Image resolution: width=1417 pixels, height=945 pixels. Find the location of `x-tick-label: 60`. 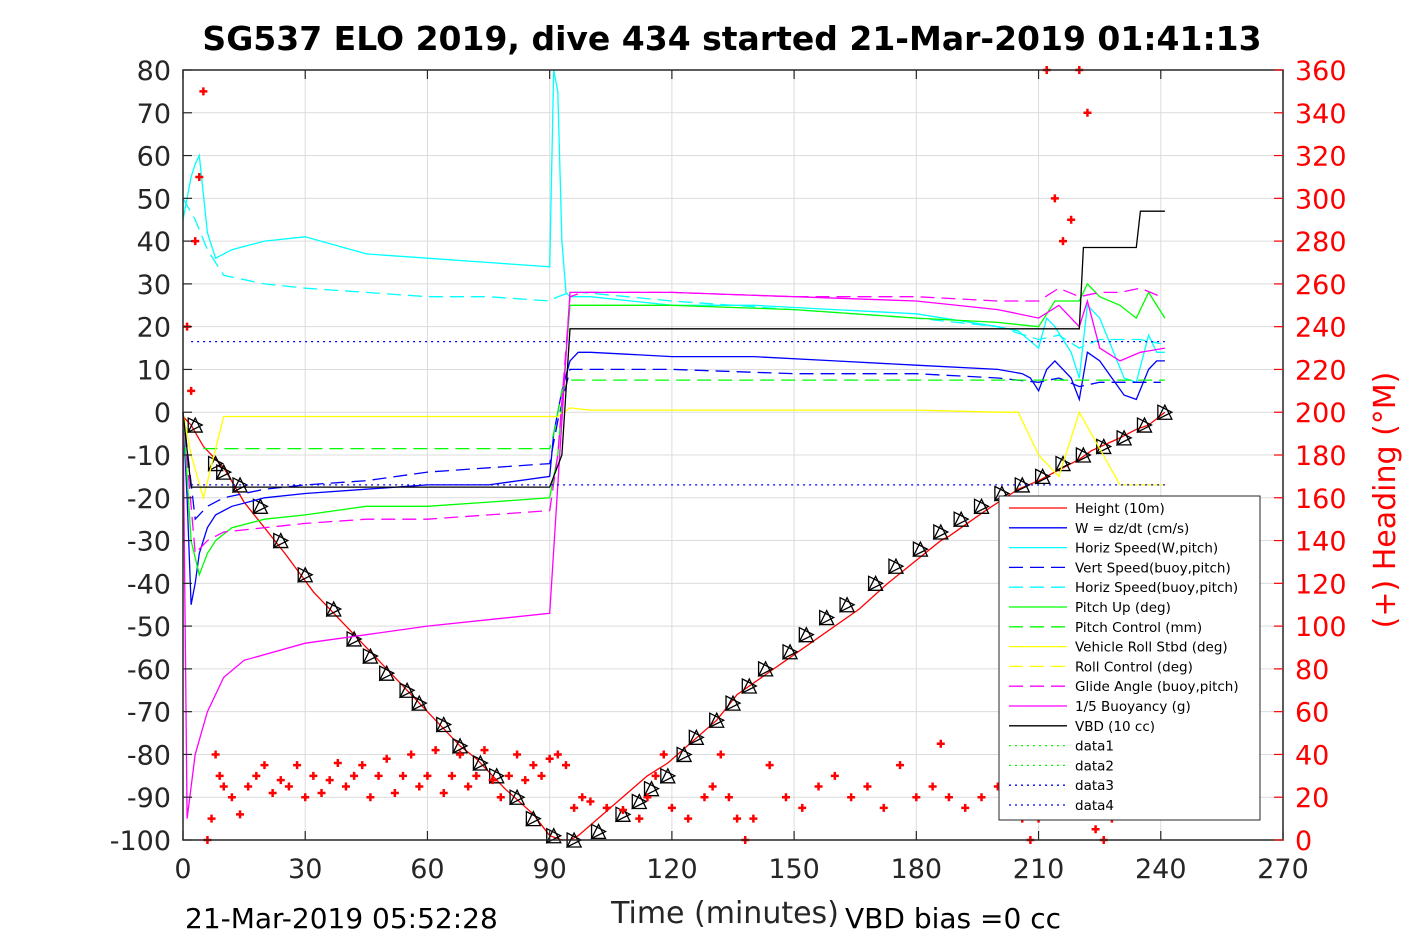

x-tick-label: 60 is located at coordinates (427, 869).